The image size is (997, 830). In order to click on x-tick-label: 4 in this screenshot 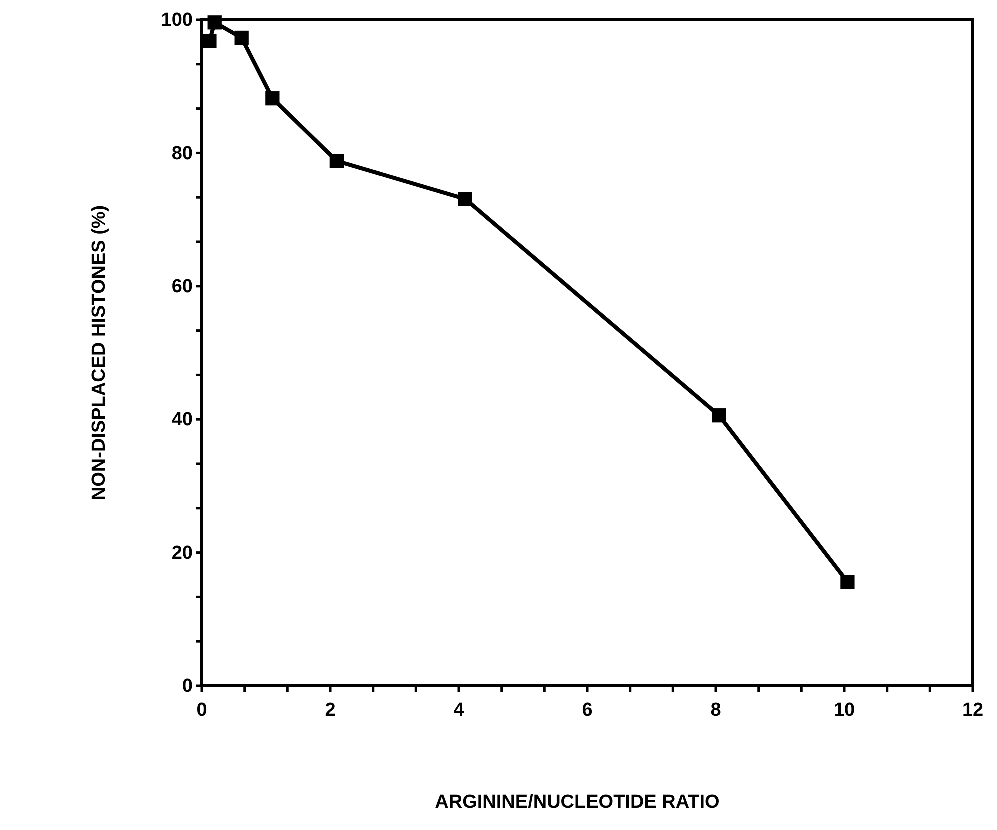, I will do `click(459, 710)`.